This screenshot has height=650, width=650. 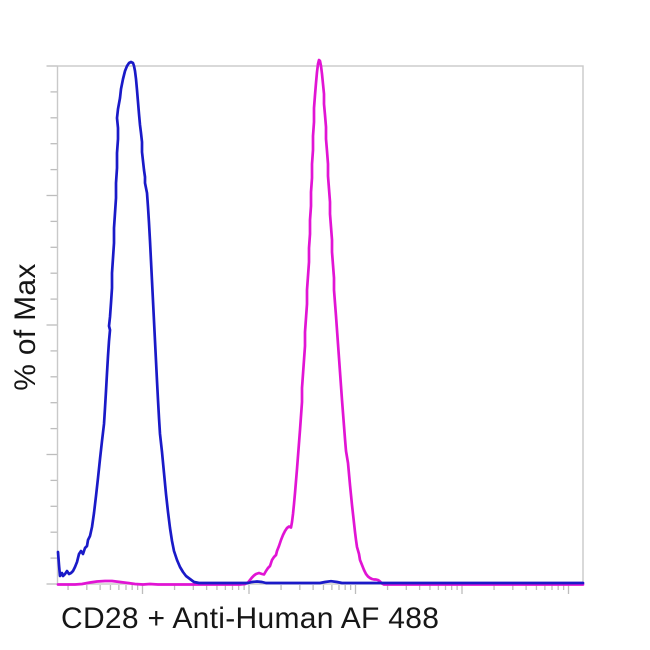 What do you see at coordinates (52, 325) in the screenshot?
I see `y-axis-ticks` at bounding box center [52, 325].